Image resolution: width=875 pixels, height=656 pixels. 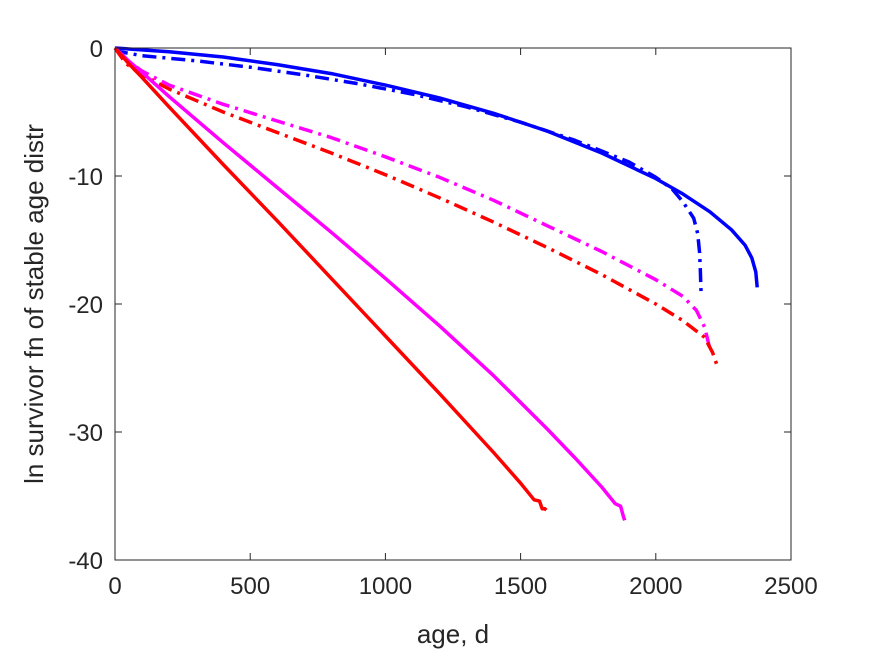 I want to click on y-axis-label: ln survivor fn of stable age distr, so click(x=34, y=304).